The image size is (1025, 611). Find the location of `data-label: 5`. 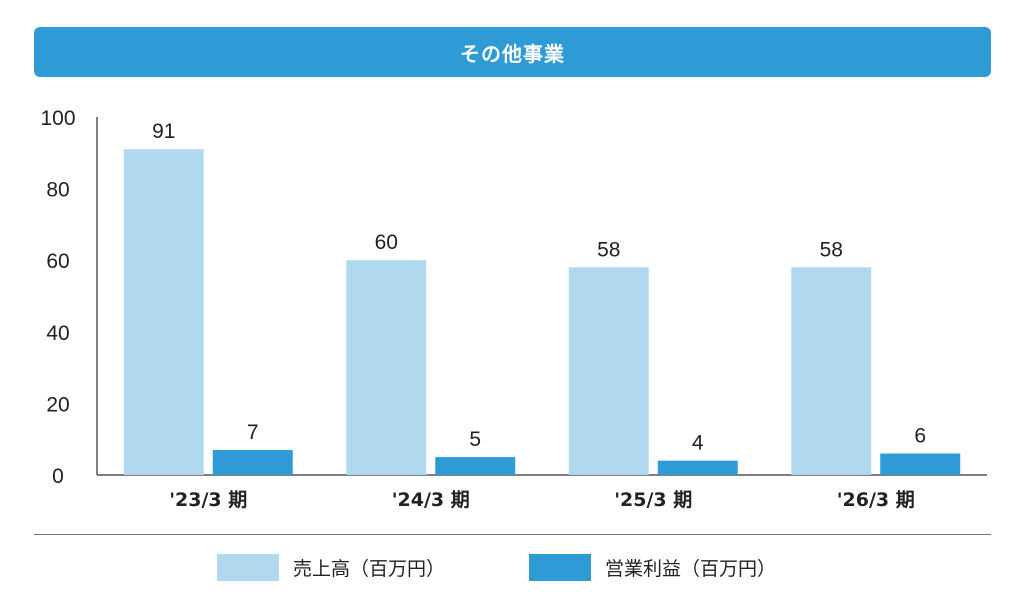

data-label: 5 is located at coordinates (475, 439).